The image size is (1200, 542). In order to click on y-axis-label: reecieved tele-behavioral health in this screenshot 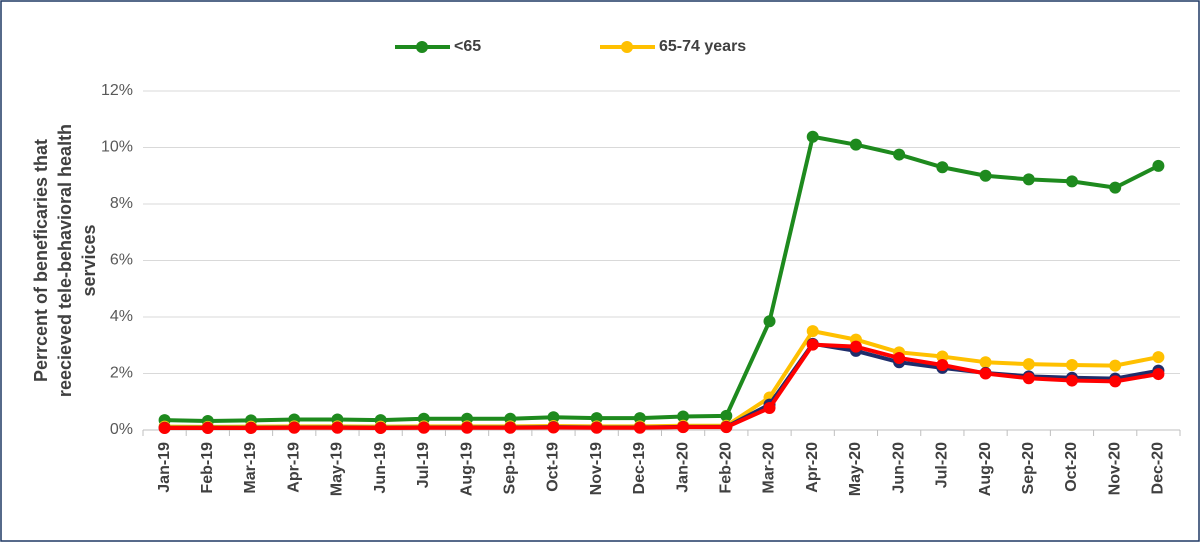, I will do `click(65, 260)`.